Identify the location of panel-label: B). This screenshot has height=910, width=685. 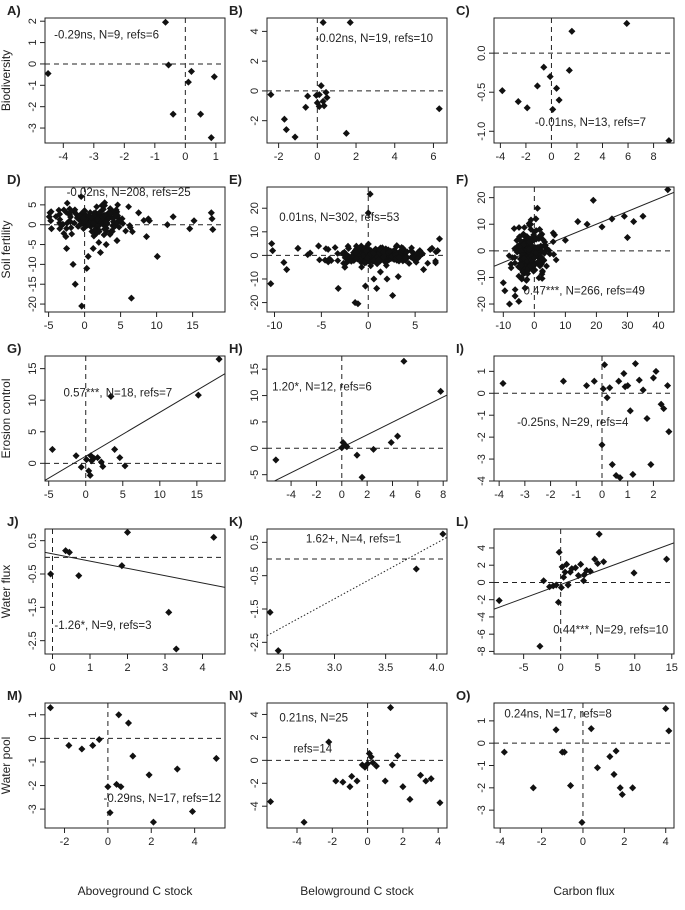
(236, 10).